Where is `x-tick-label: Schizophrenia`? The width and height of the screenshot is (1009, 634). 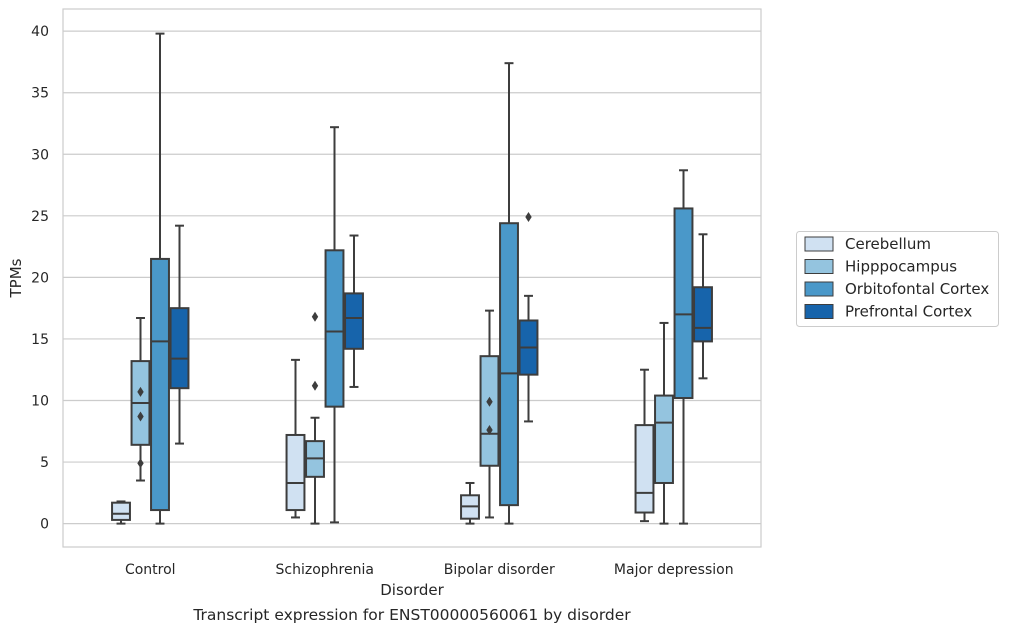 x-tick-label: Schizophrenia is located at coordinates (325, 570).